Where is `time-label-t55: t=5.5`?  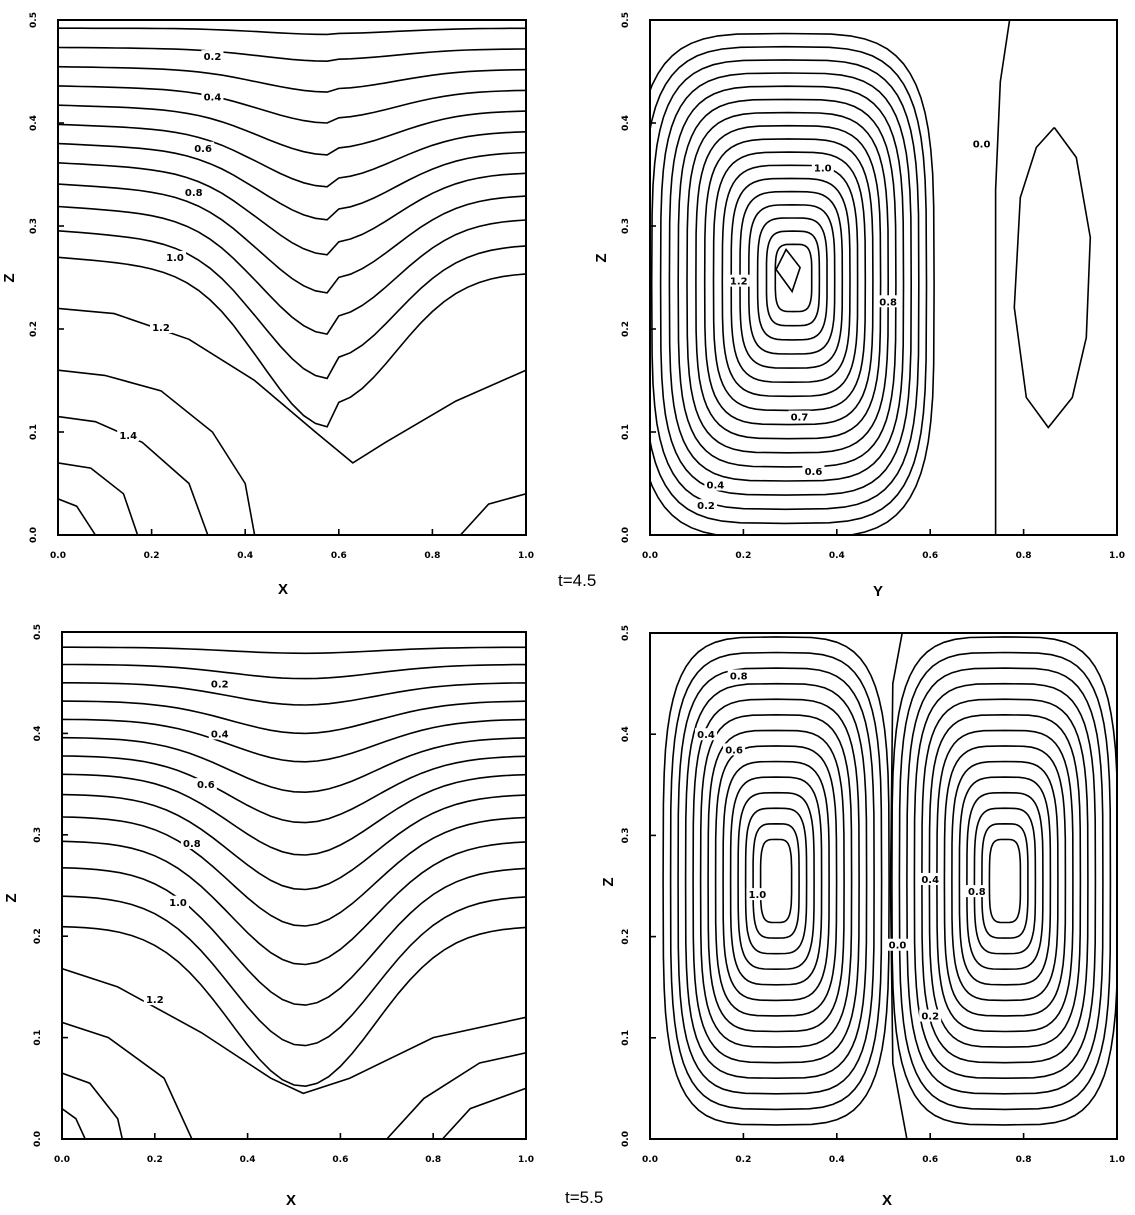 time-label-t55: t=5.5 is located at coordinates (584, 1197).